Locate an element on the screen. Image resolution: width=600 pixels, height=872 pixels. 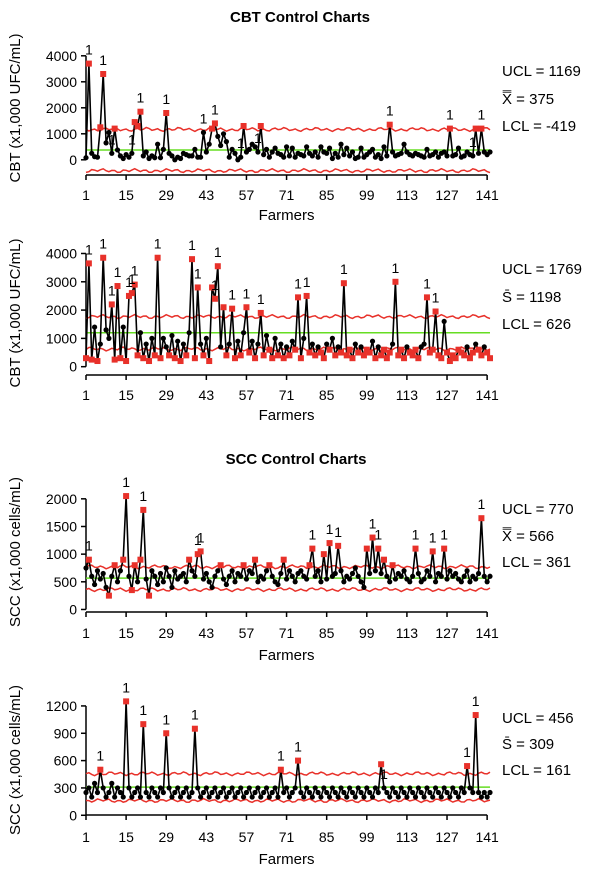
x-tick-label: 127 is located at coordinates (447, 195).